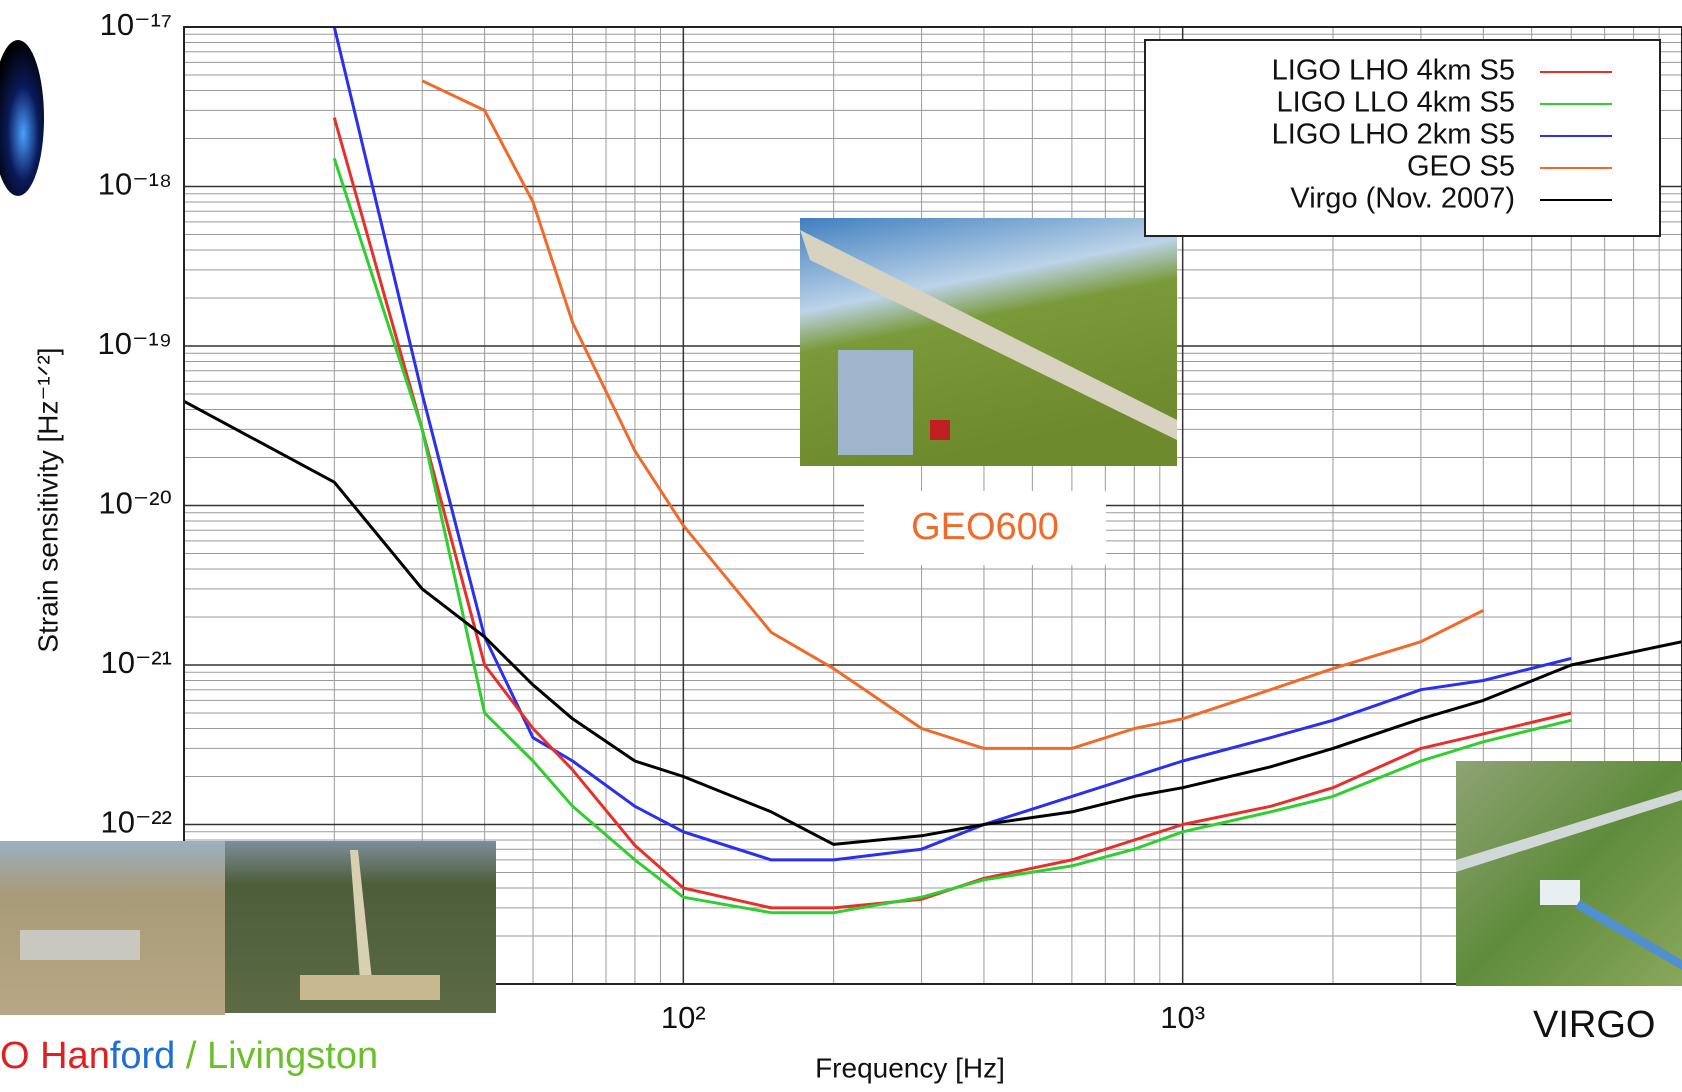 The width and height of the screenshot is (1682, 1092). Describe the element at coordinates (1594, 1025) in the screenshot. I see `virgo-label: VIRGO` at that location.